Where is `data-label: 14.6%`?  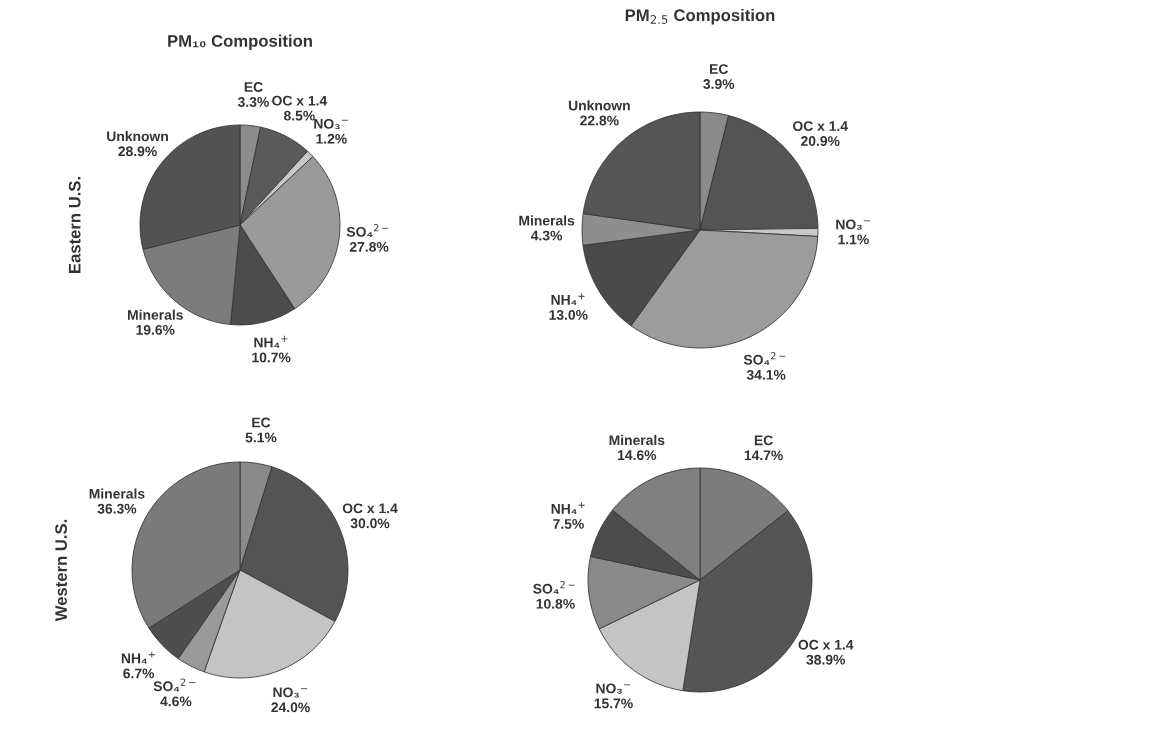
data-label: 14.6% is located at coordinates (637, 455).